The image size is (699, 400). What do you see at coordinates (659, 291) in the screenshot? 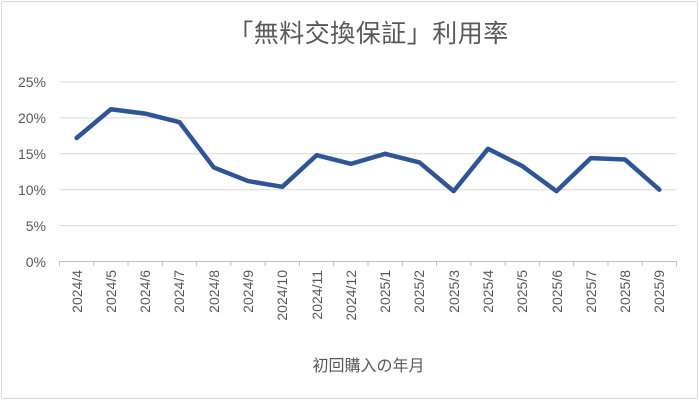
I see `x-axis-tick-label: 2025/9` at bounding box center [659, 291].